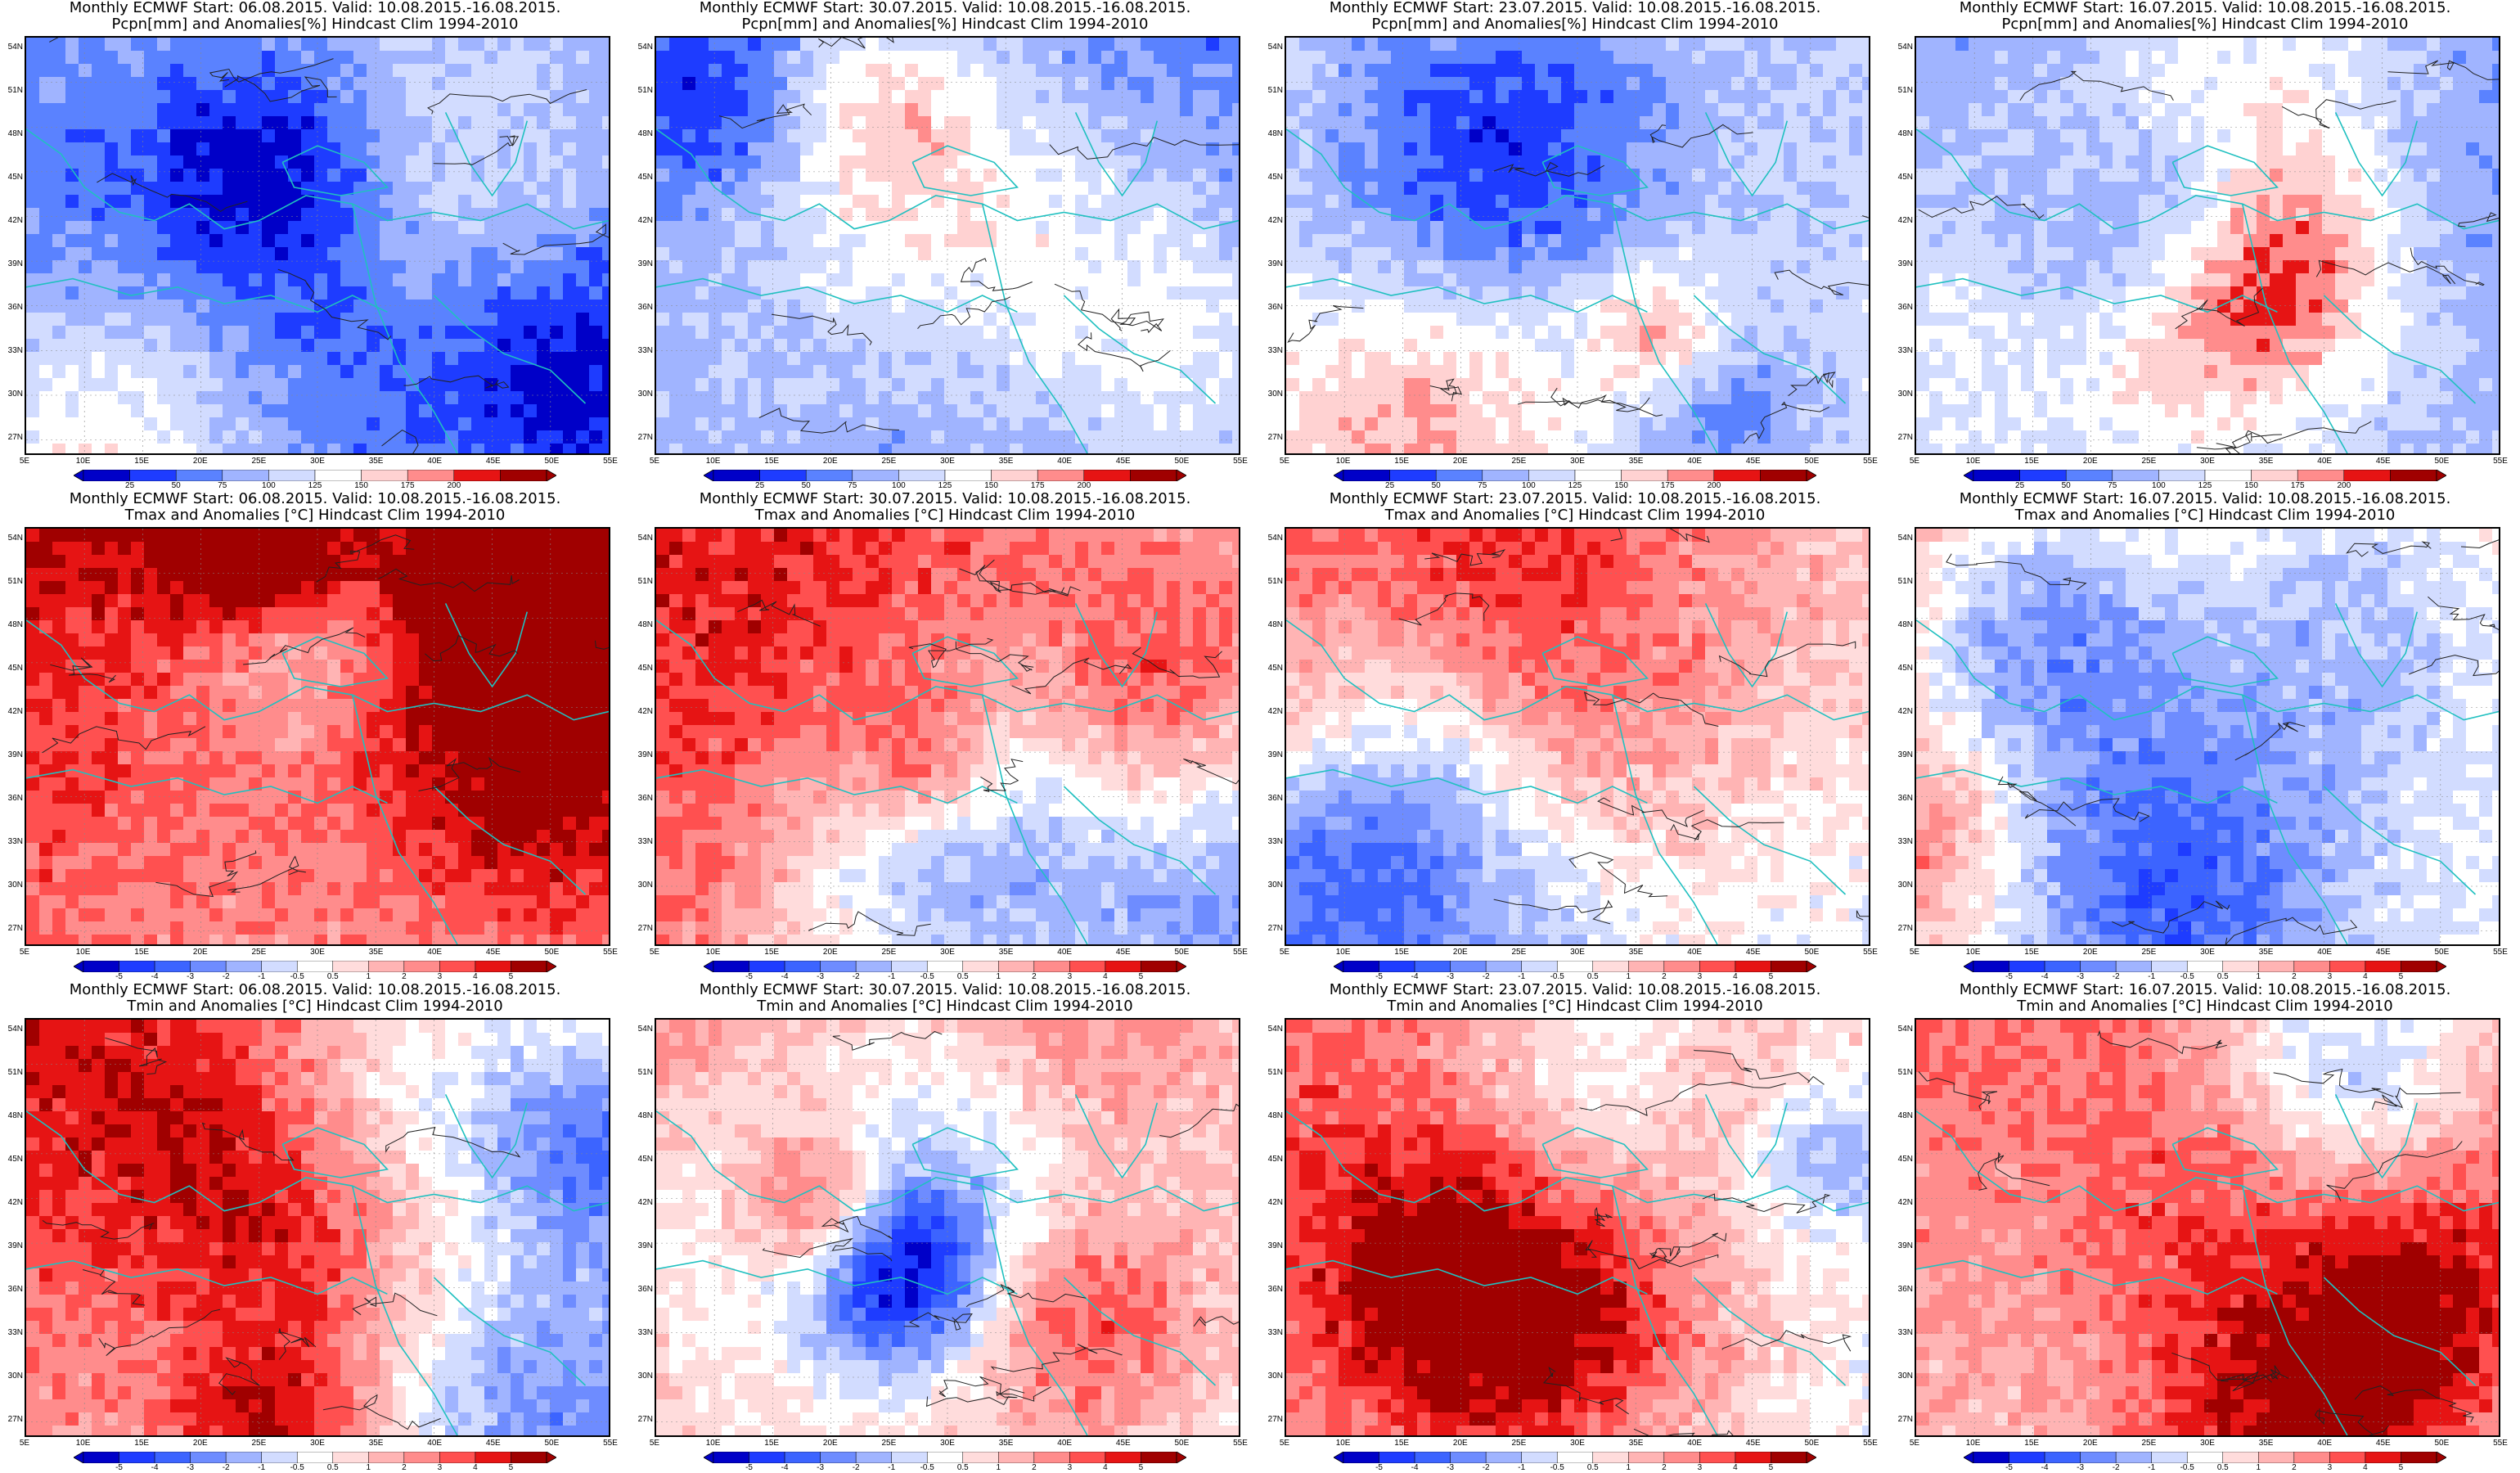 The width and height of the screenshot is (2520, 1473). Describe the element at coordinates (2330, 977) in the screenshot. I see `colorbar-tick-label: 3` at that location.